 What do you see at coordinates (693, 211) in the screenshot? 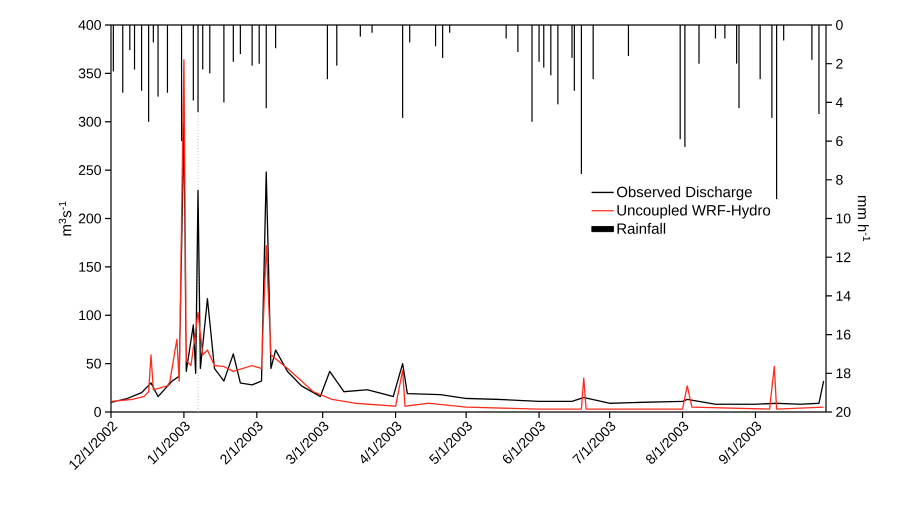
I see `legend-label: Uncoupled WRF-Hydro` at bounding box center [693, 211].